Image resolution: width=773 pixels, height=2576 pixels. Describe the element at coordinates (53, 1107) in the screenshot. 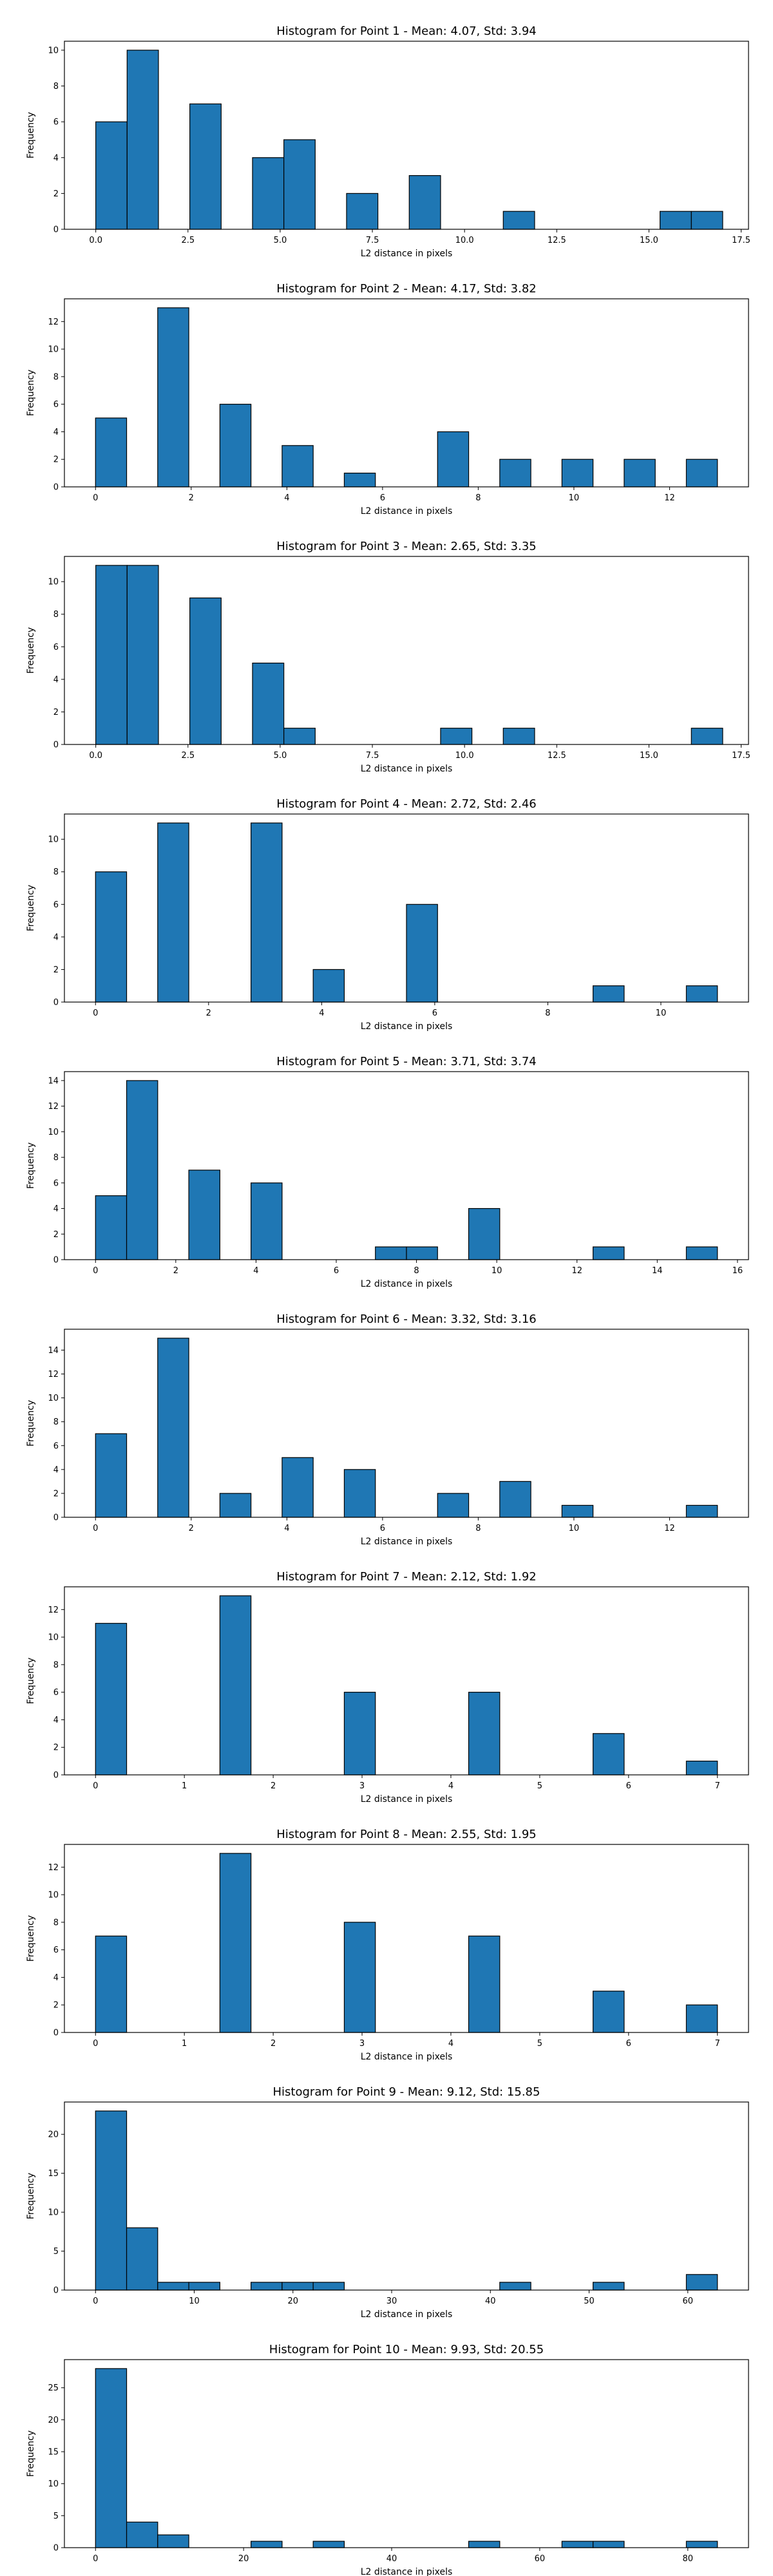

I see `y-tick-label-5-7: 12` at that location.